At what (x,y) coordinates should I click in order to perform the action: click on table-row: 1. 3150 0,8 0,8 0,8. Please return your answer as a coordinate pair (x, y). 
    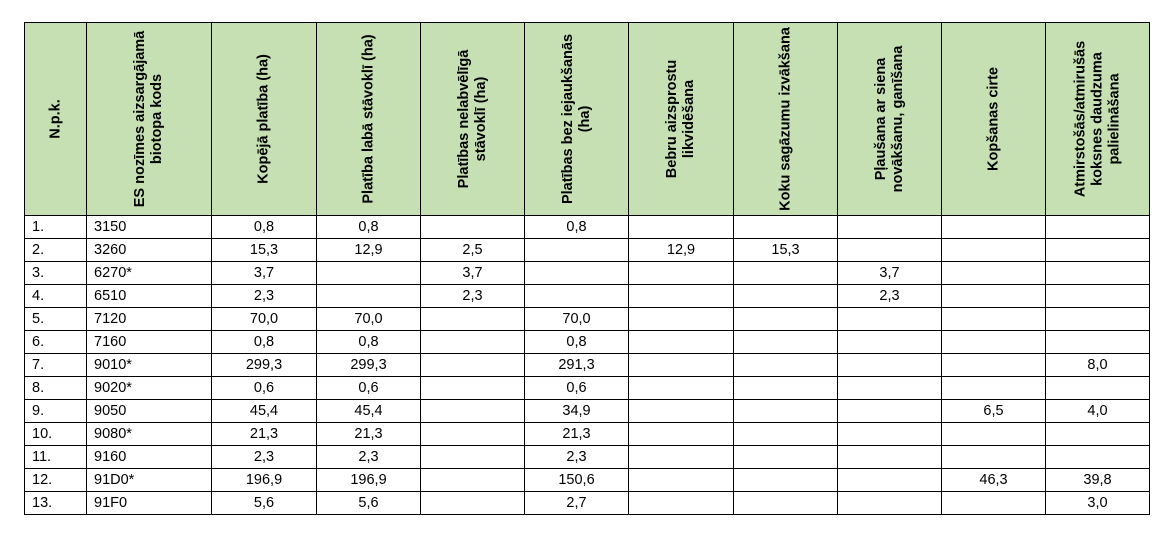
    Looking at the image, I should click on (587, 227).